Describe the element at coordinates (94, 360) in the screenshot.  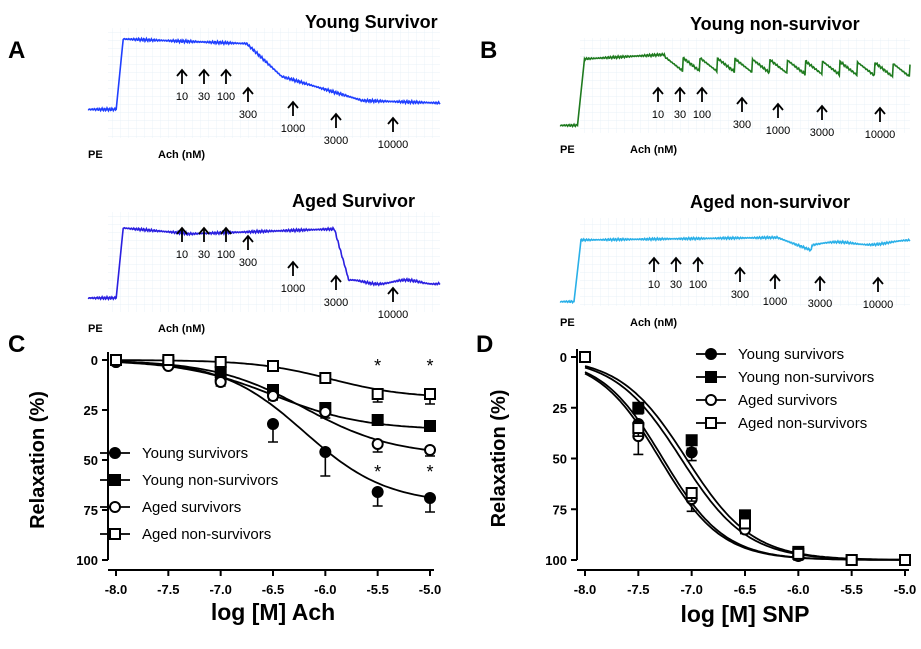
I see `y-tick-label: 0` at that location.